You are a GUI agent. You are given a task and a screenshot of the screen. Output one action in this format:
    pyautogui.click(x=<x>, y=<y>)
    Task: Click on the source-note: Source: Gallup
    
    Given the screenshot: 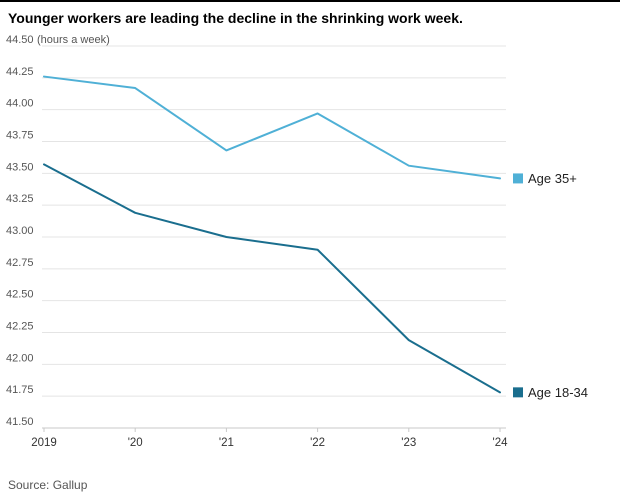 What is the action you would take?
    pyautogui.click(x=48, y=485)
    